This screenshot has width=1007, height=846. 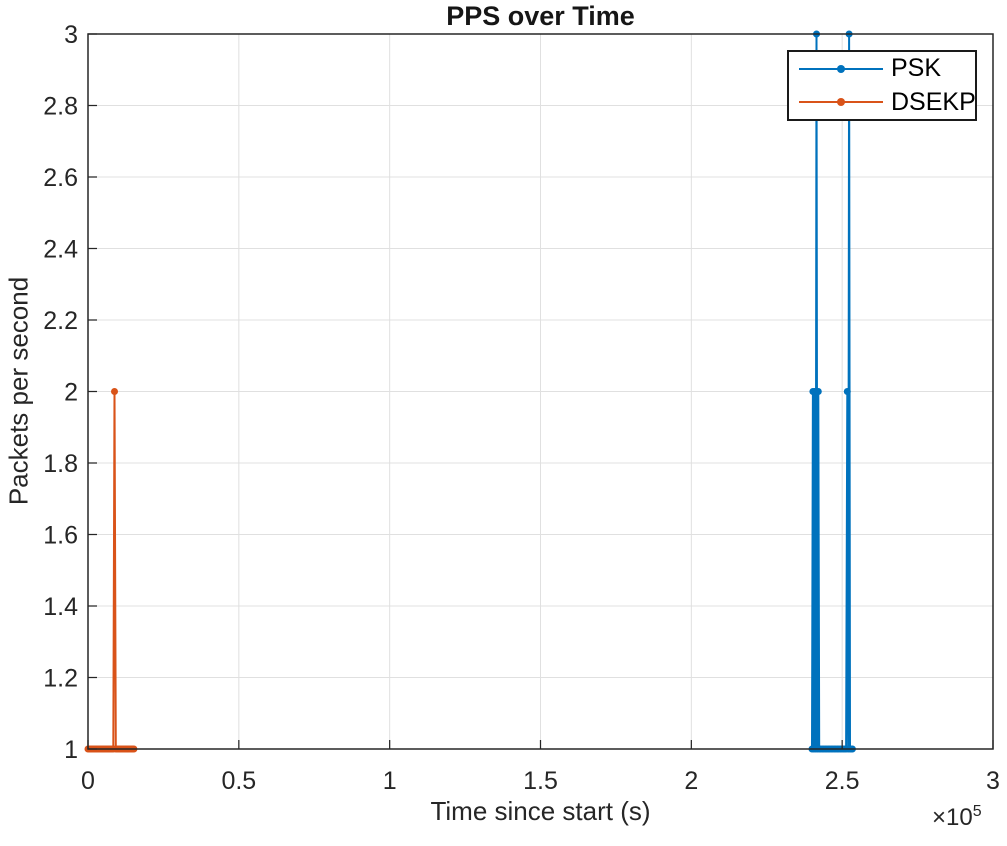 What do you see at coordinates (540, 811) in the screenshot?
I see `x-axis-label: Time since start (s)` at bounding box center [540, 811].